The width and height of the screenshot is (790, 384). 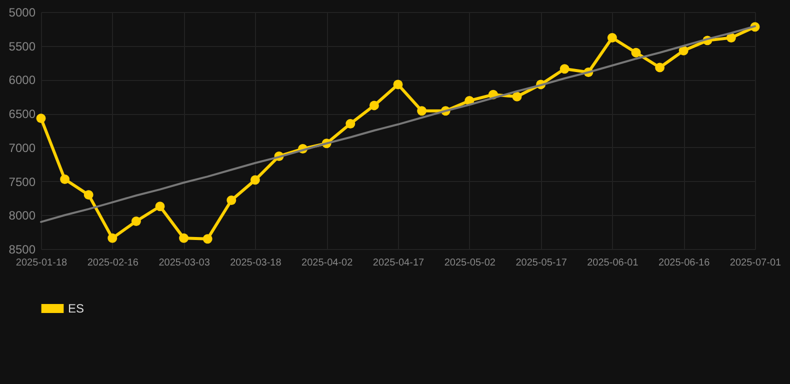 What do you see at coordinates (22, 147) in the screenshot?
I see `y-tick-label: 7000` at bounding box center [22, 147].